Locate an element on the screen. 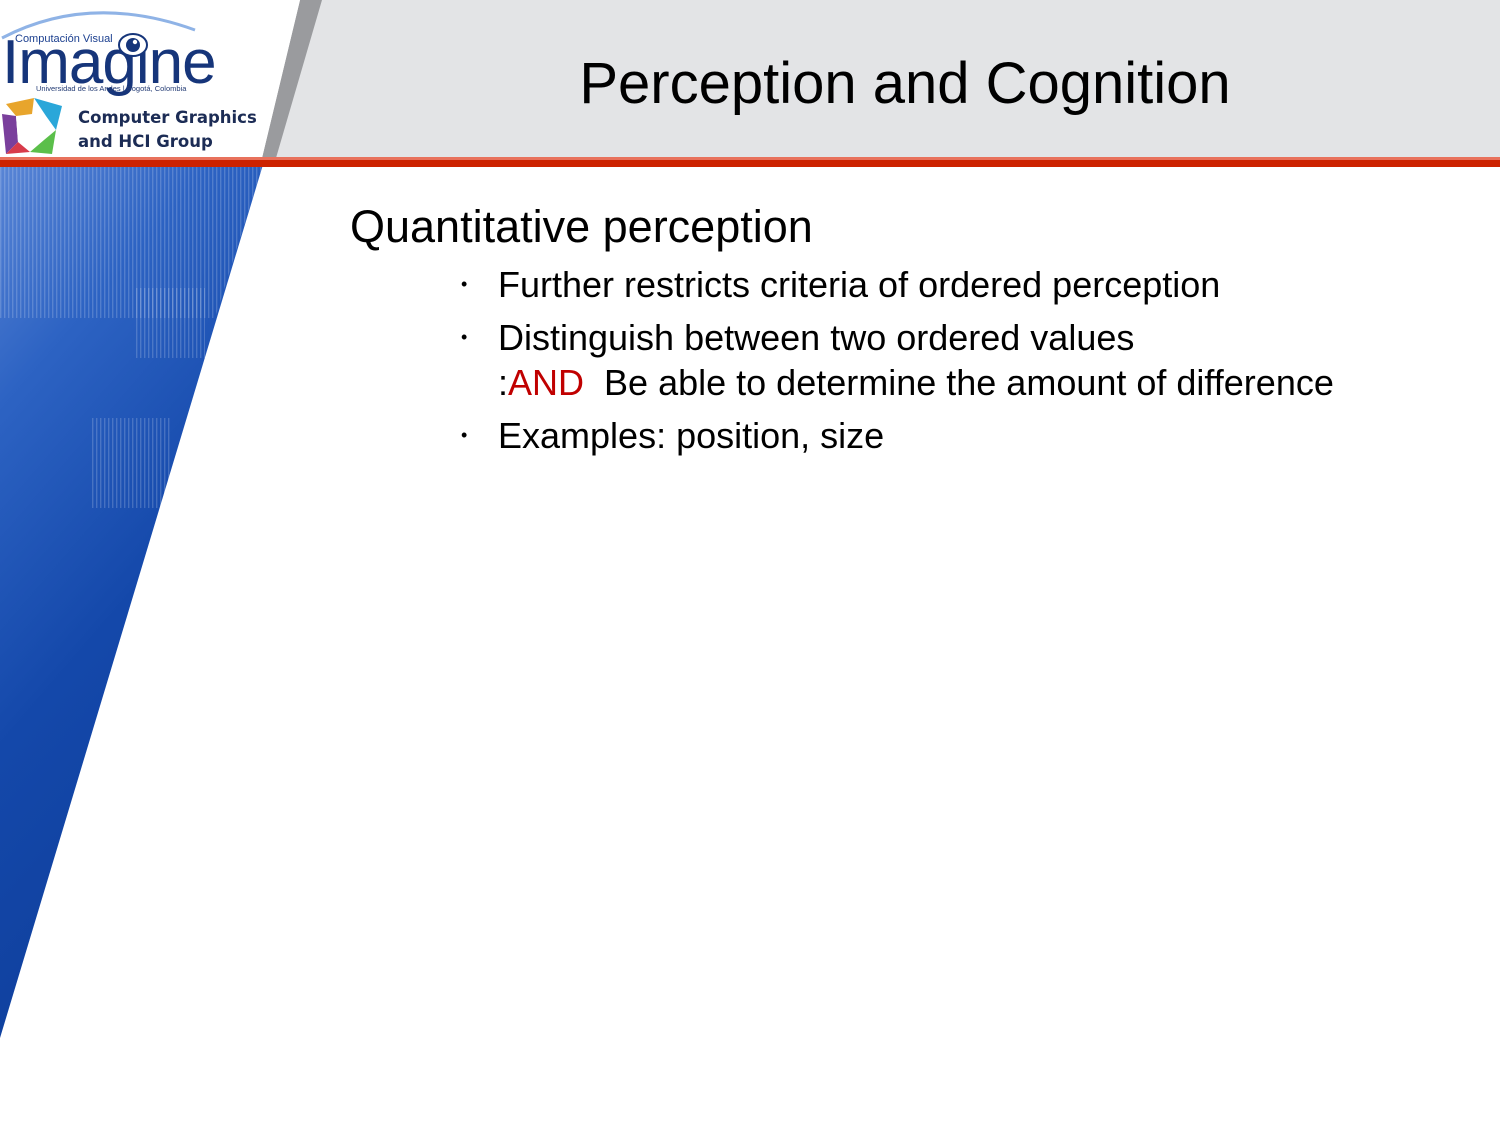  bullet-text: Examples: position, size is located at coordinates (691, 435).